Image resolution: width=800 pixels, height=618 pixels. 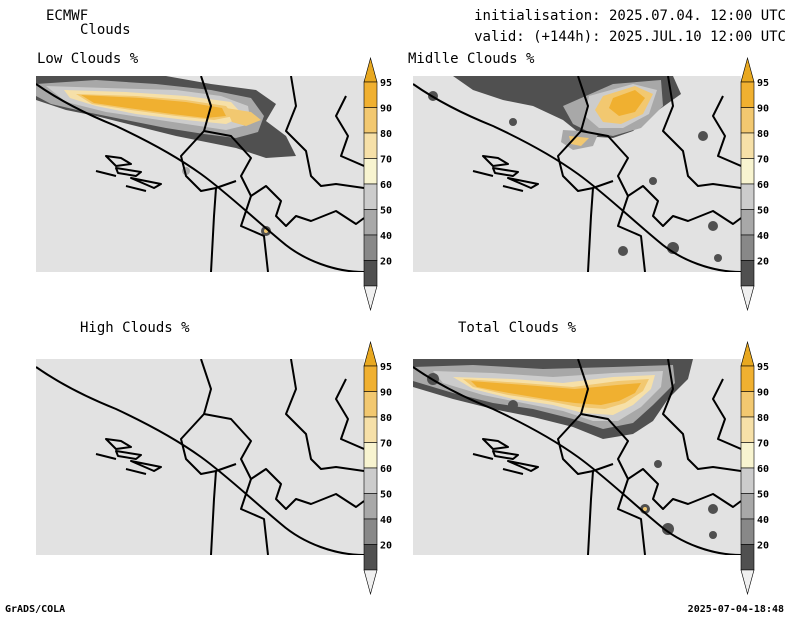 I want to click on borders-total, so click(x=577, y=457).